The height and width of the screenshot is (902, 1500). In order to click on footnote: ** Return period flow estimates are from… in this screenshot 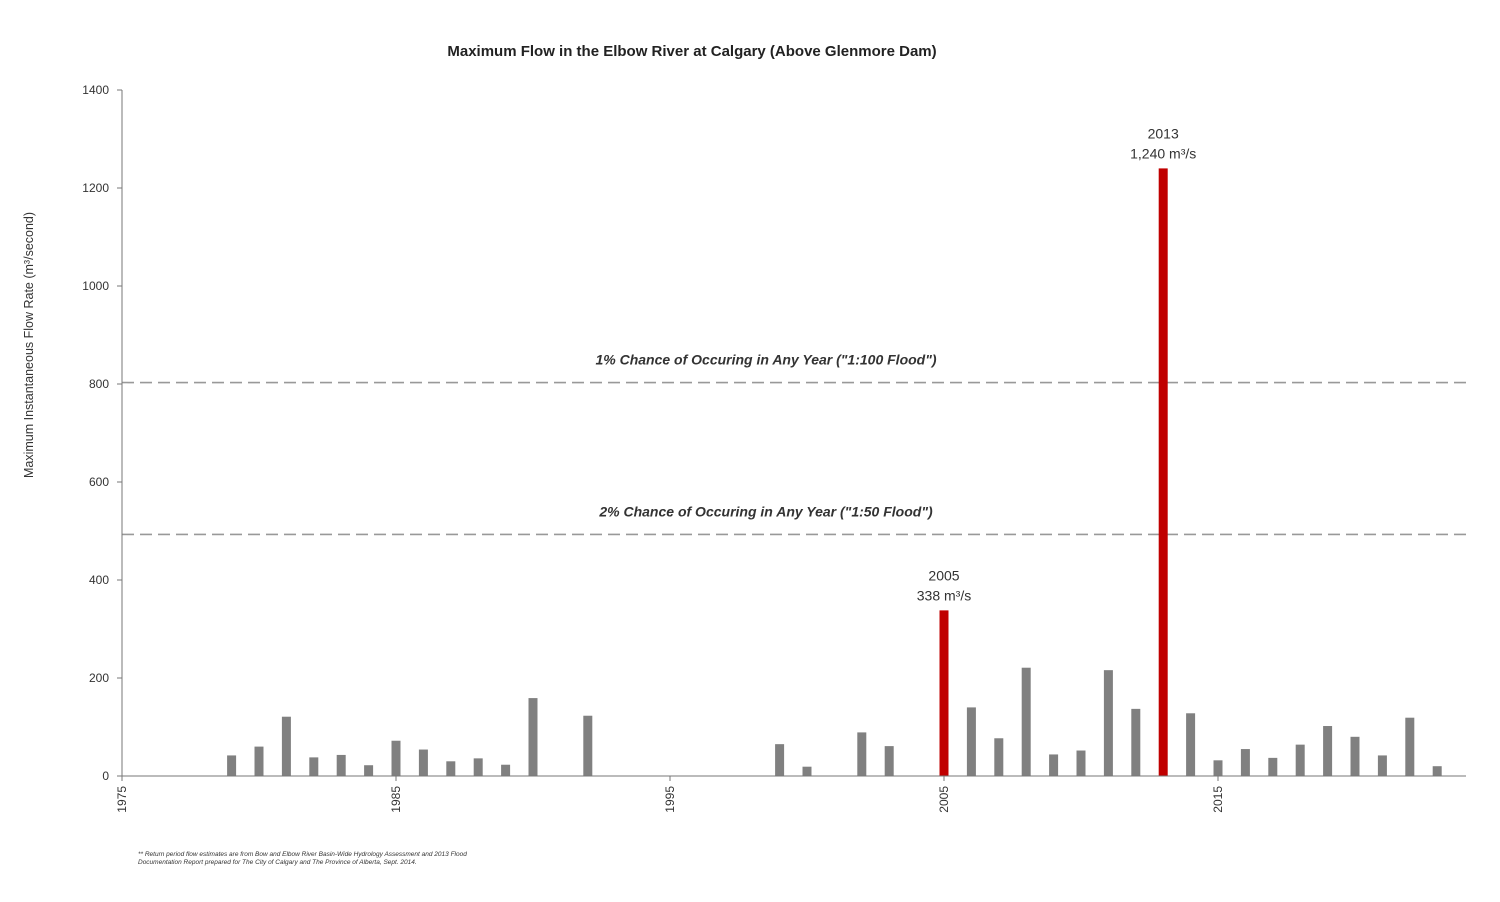, I will do `click(348, 859)`.